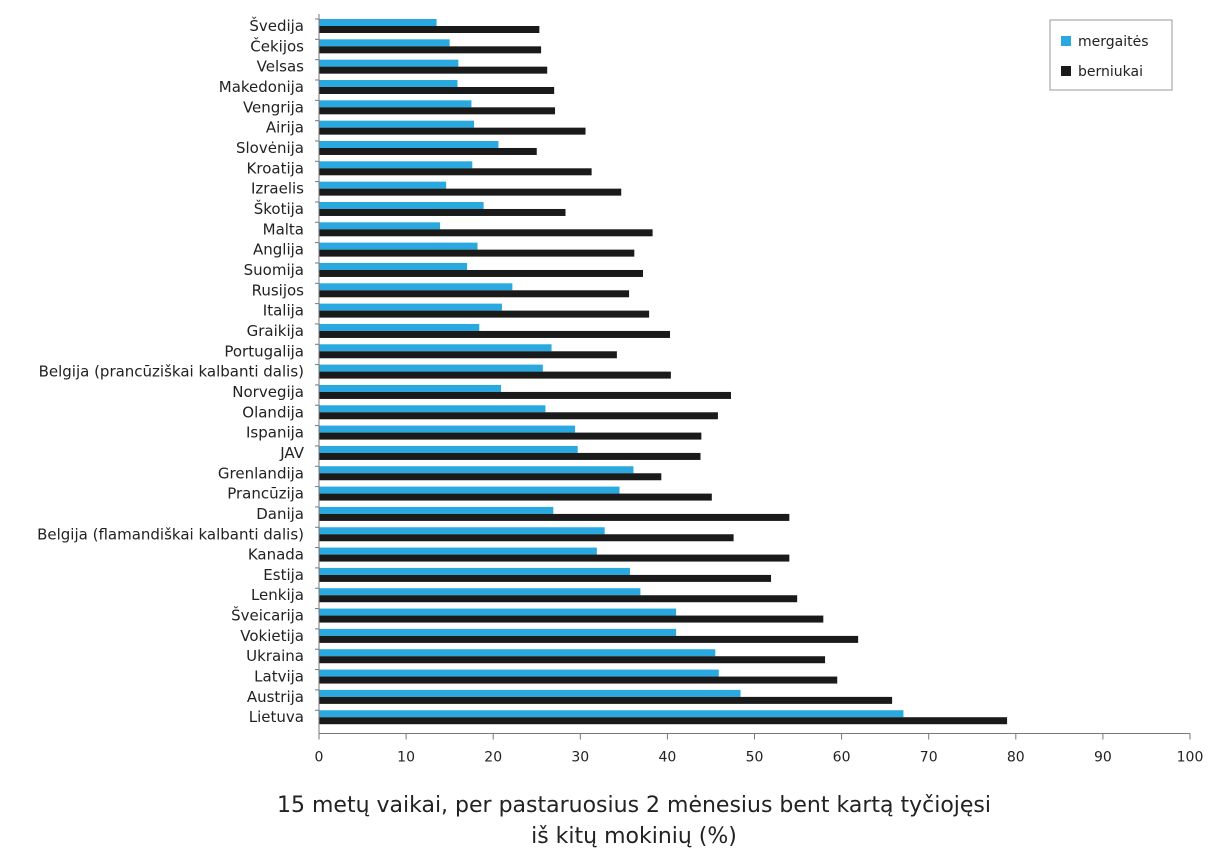  Describe the element at coordinates (1066, 41) in the screenshot. I see `legend-swatch-mergaites` at that location.